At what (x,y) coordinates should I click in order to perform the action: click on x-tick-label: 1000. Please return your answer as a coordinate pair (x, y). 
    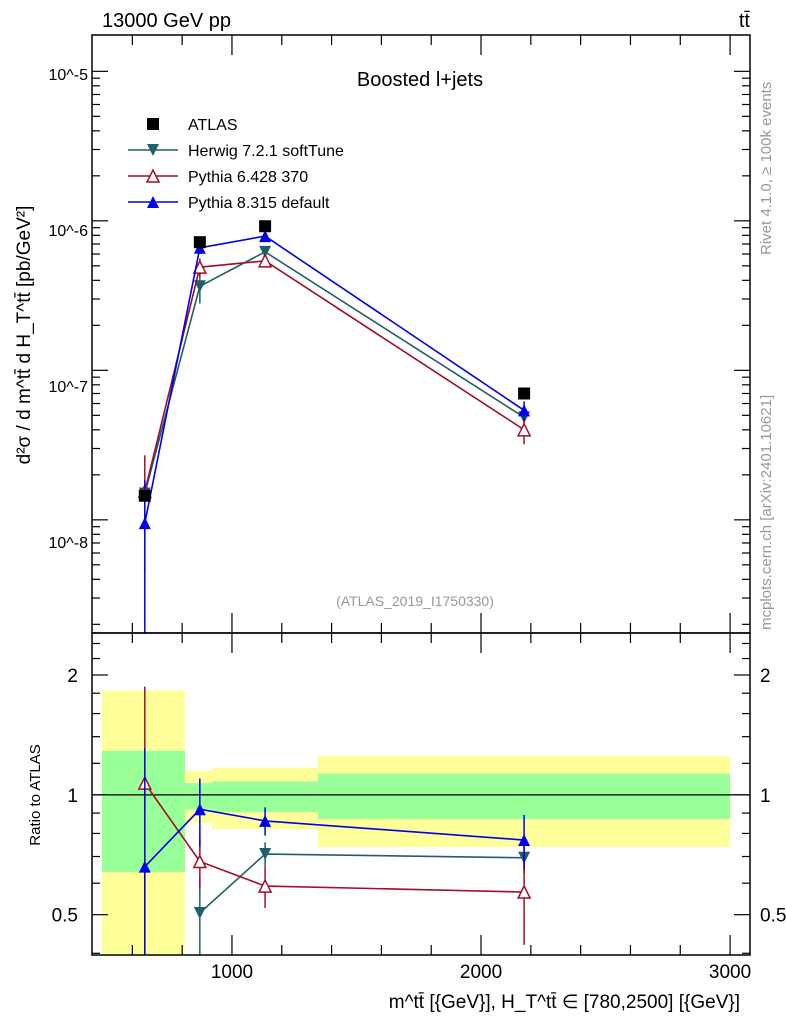
    Looking at the image, I should click on (232, 972).